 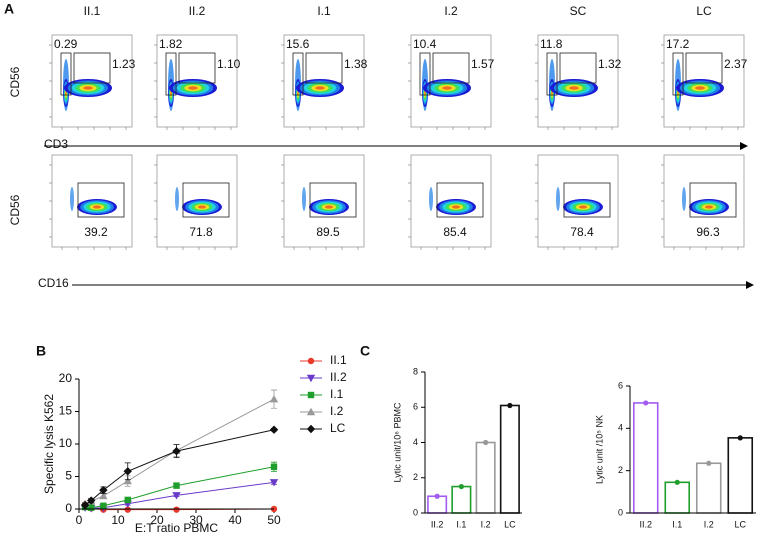 What do you see at coordinates (338, 360) in the screenshot?
I see `legend-label: II.1` at bounding box center [338, 360].